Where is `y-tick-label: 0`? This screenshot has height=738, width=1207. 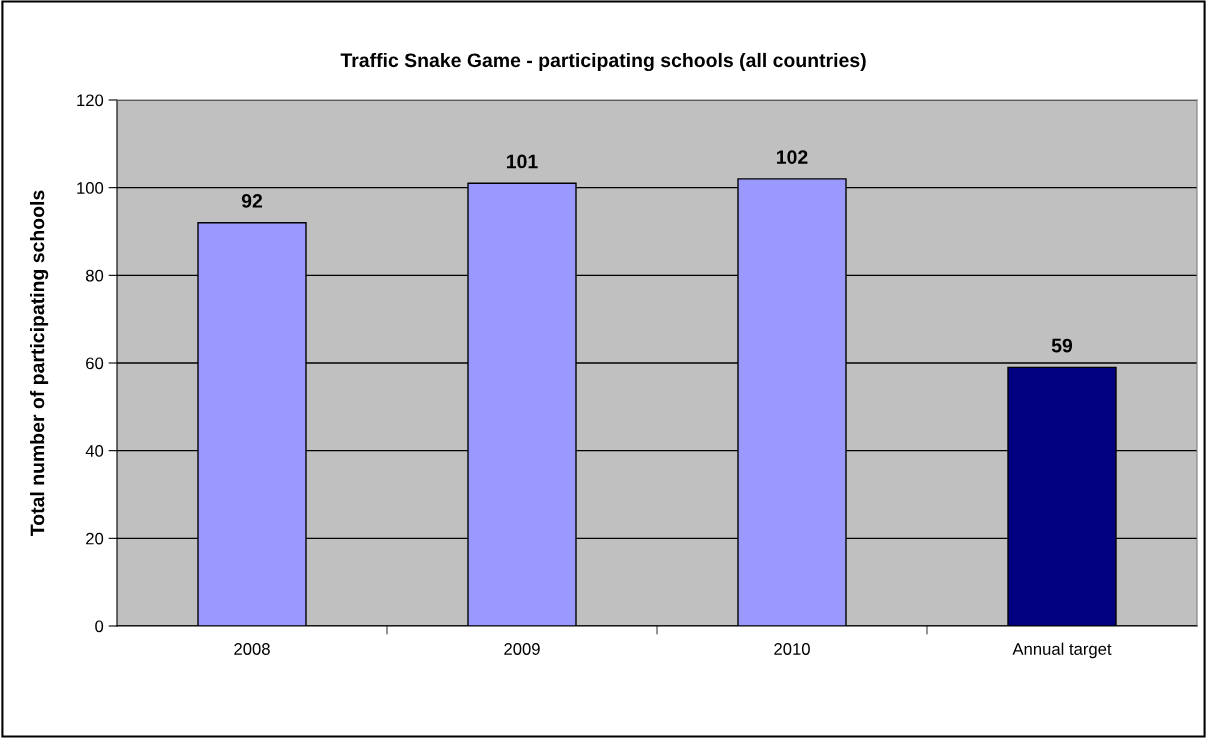
y-tick-label: 0 is located at coordinates (99, 626).